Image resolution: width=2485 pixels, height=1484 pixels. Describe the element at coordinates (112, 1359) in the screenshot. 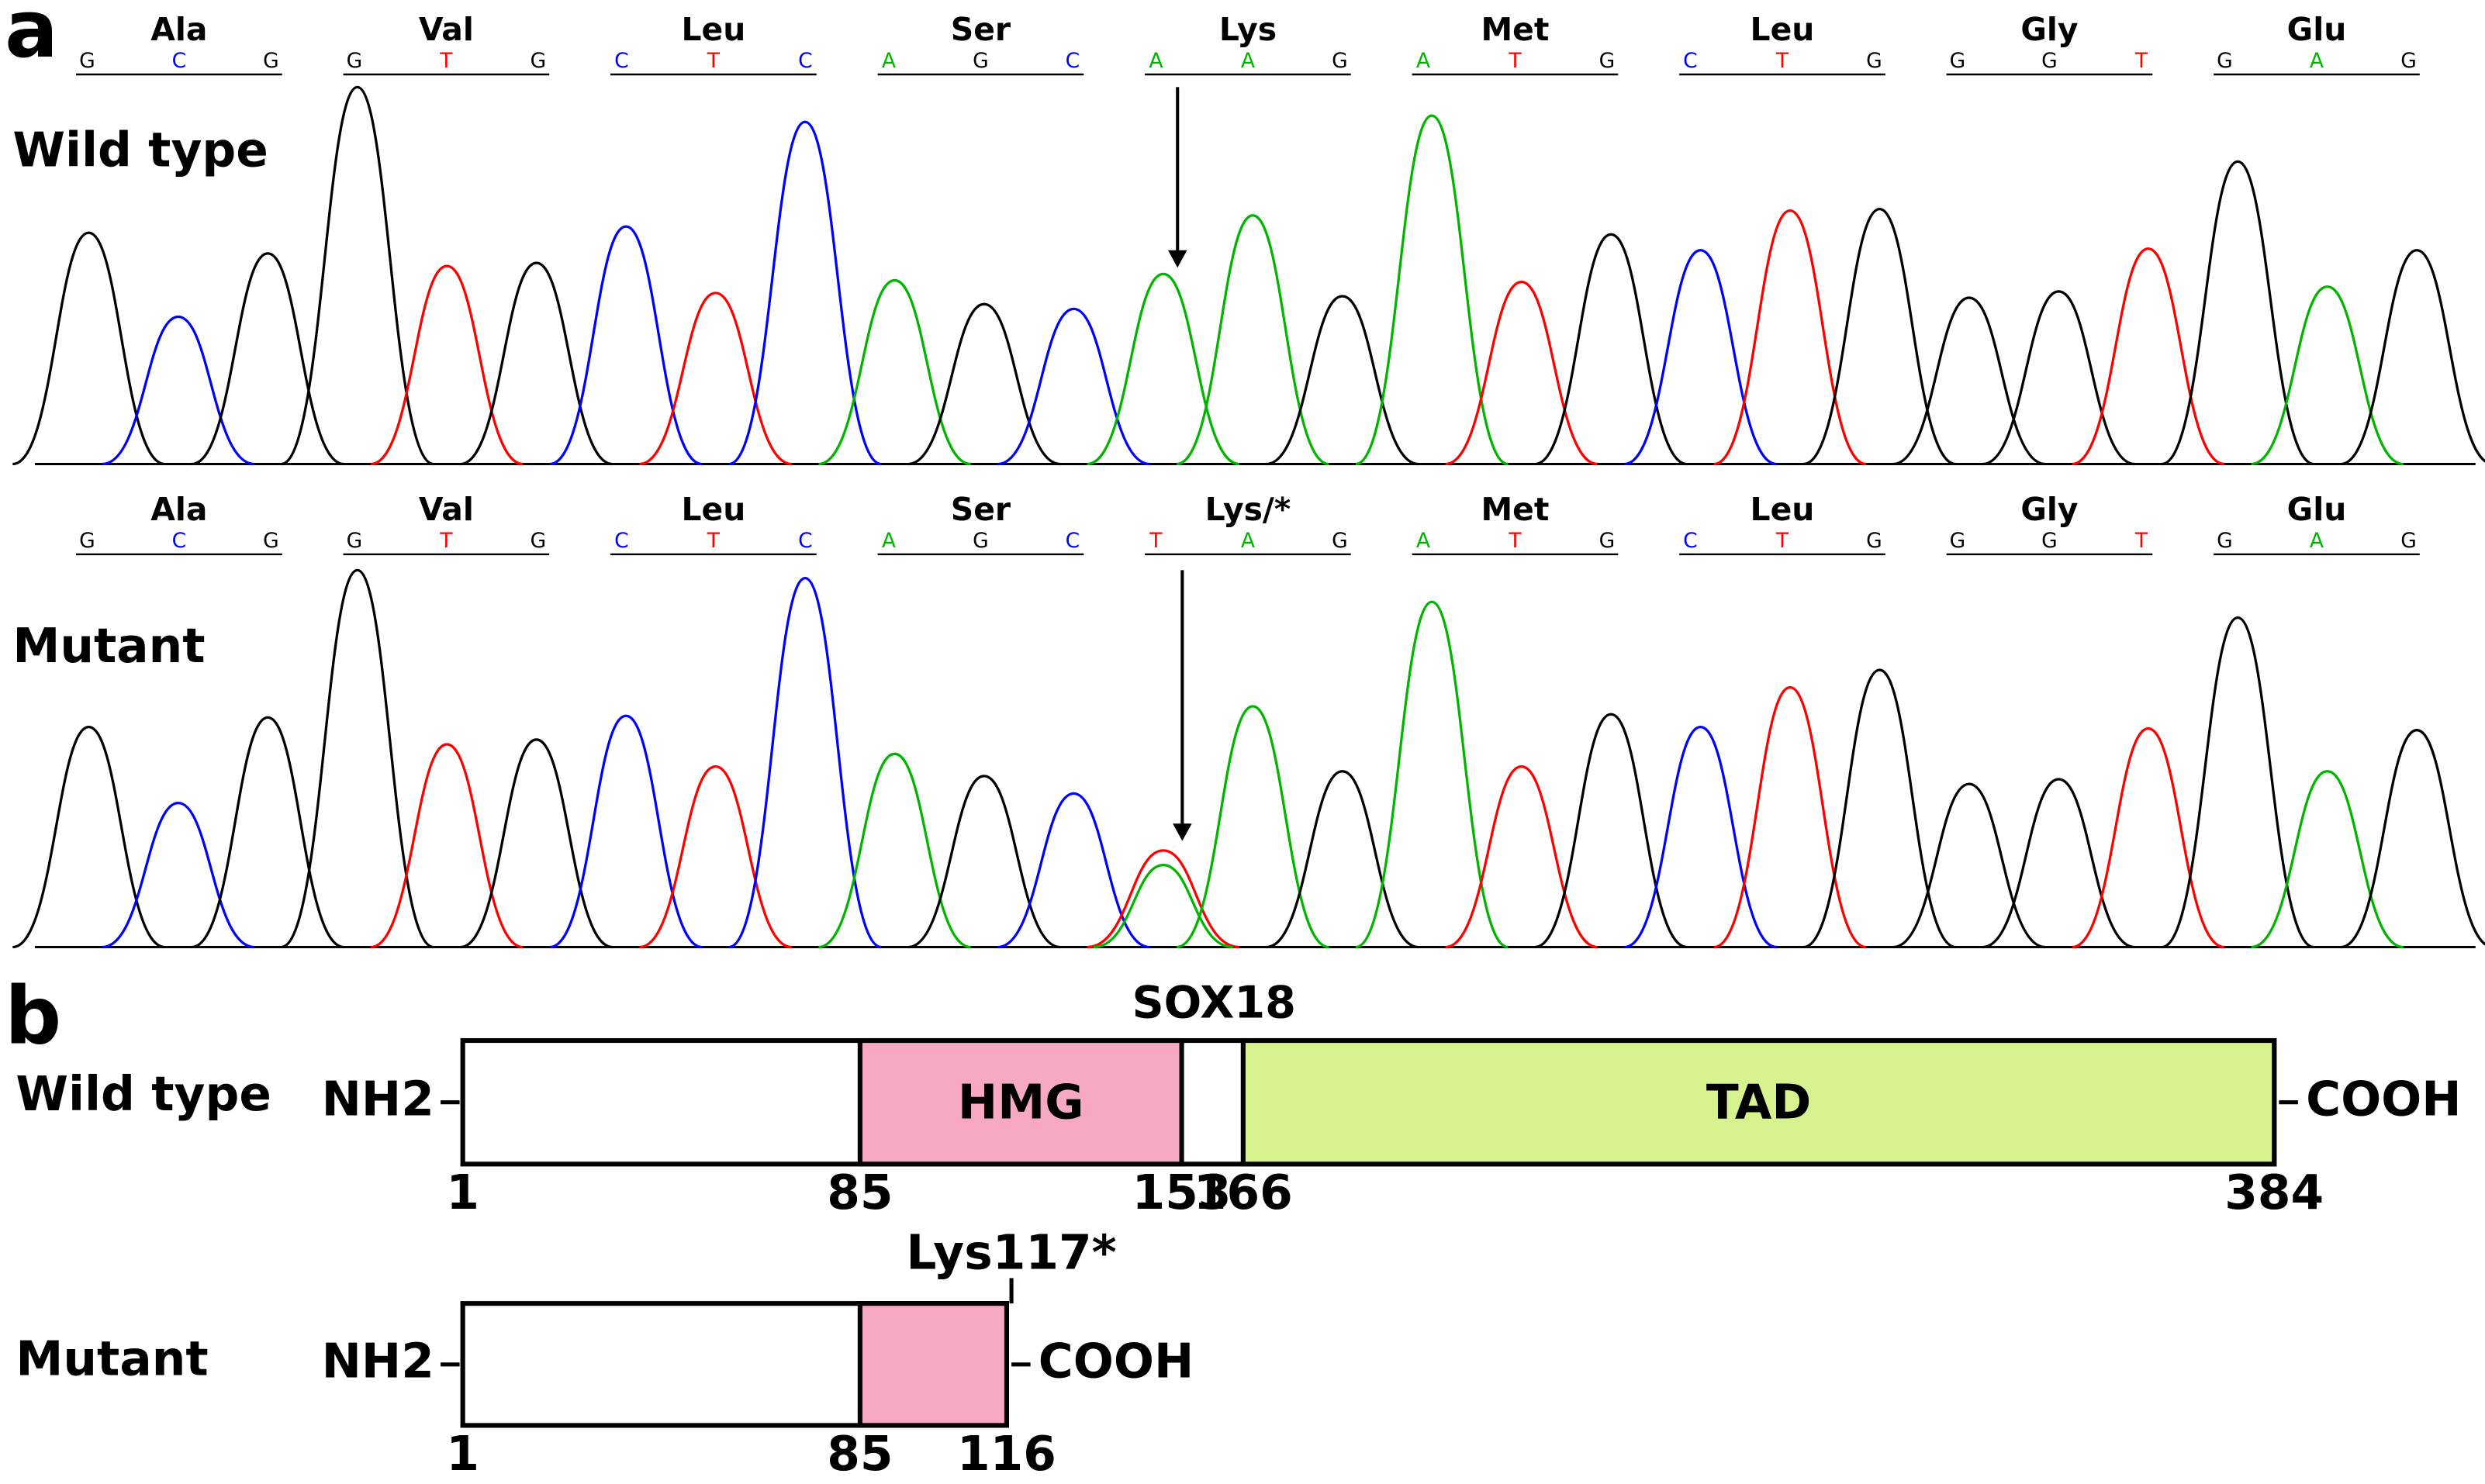

I see `construct-label: Mutant` at that location.